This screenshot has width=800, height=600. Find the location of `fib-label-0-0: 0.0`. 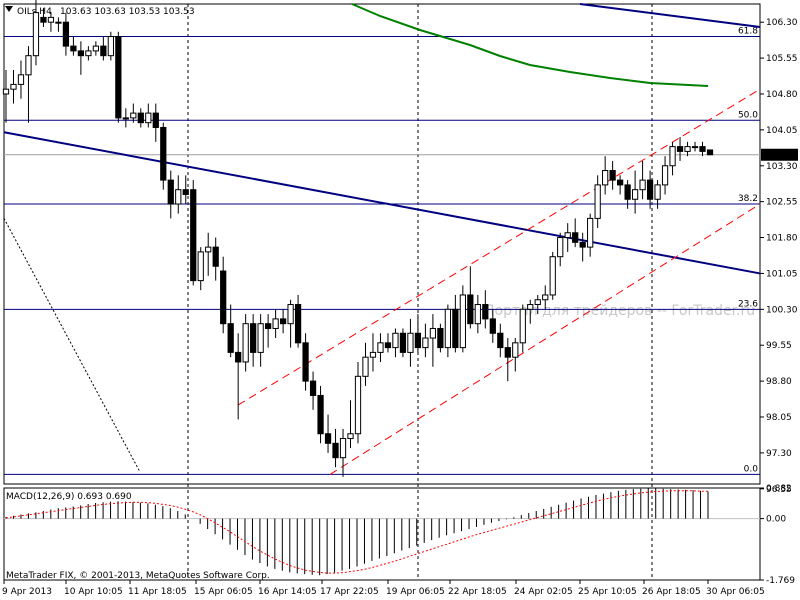

fib-label-0-0: 0.0 is located at coordinates (751, 469).